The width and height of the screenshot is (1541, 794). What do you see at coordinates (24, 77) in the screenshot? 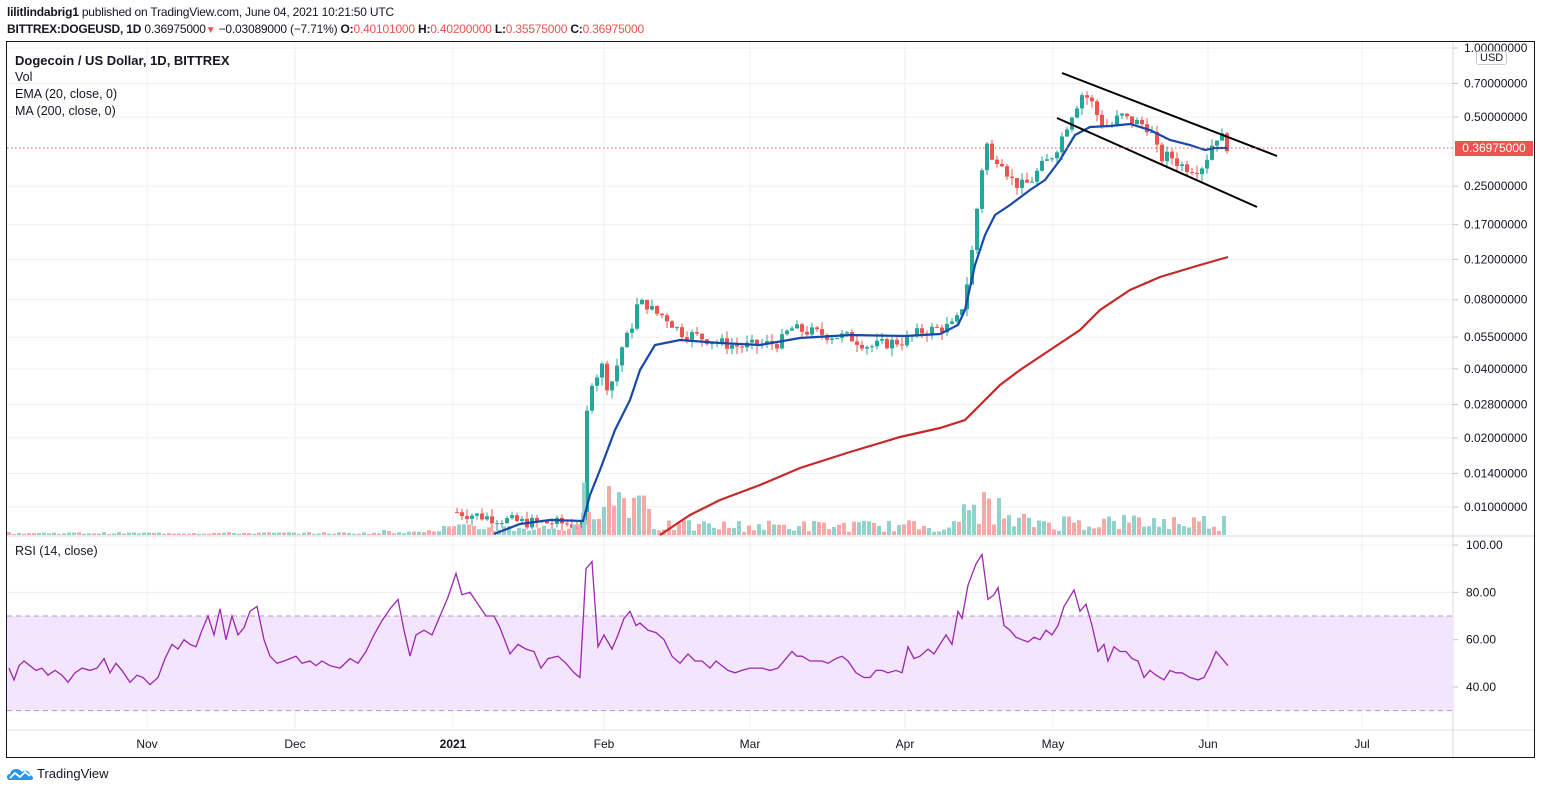
I see `legend-volume: Vol` at bounding box center [24, 77].